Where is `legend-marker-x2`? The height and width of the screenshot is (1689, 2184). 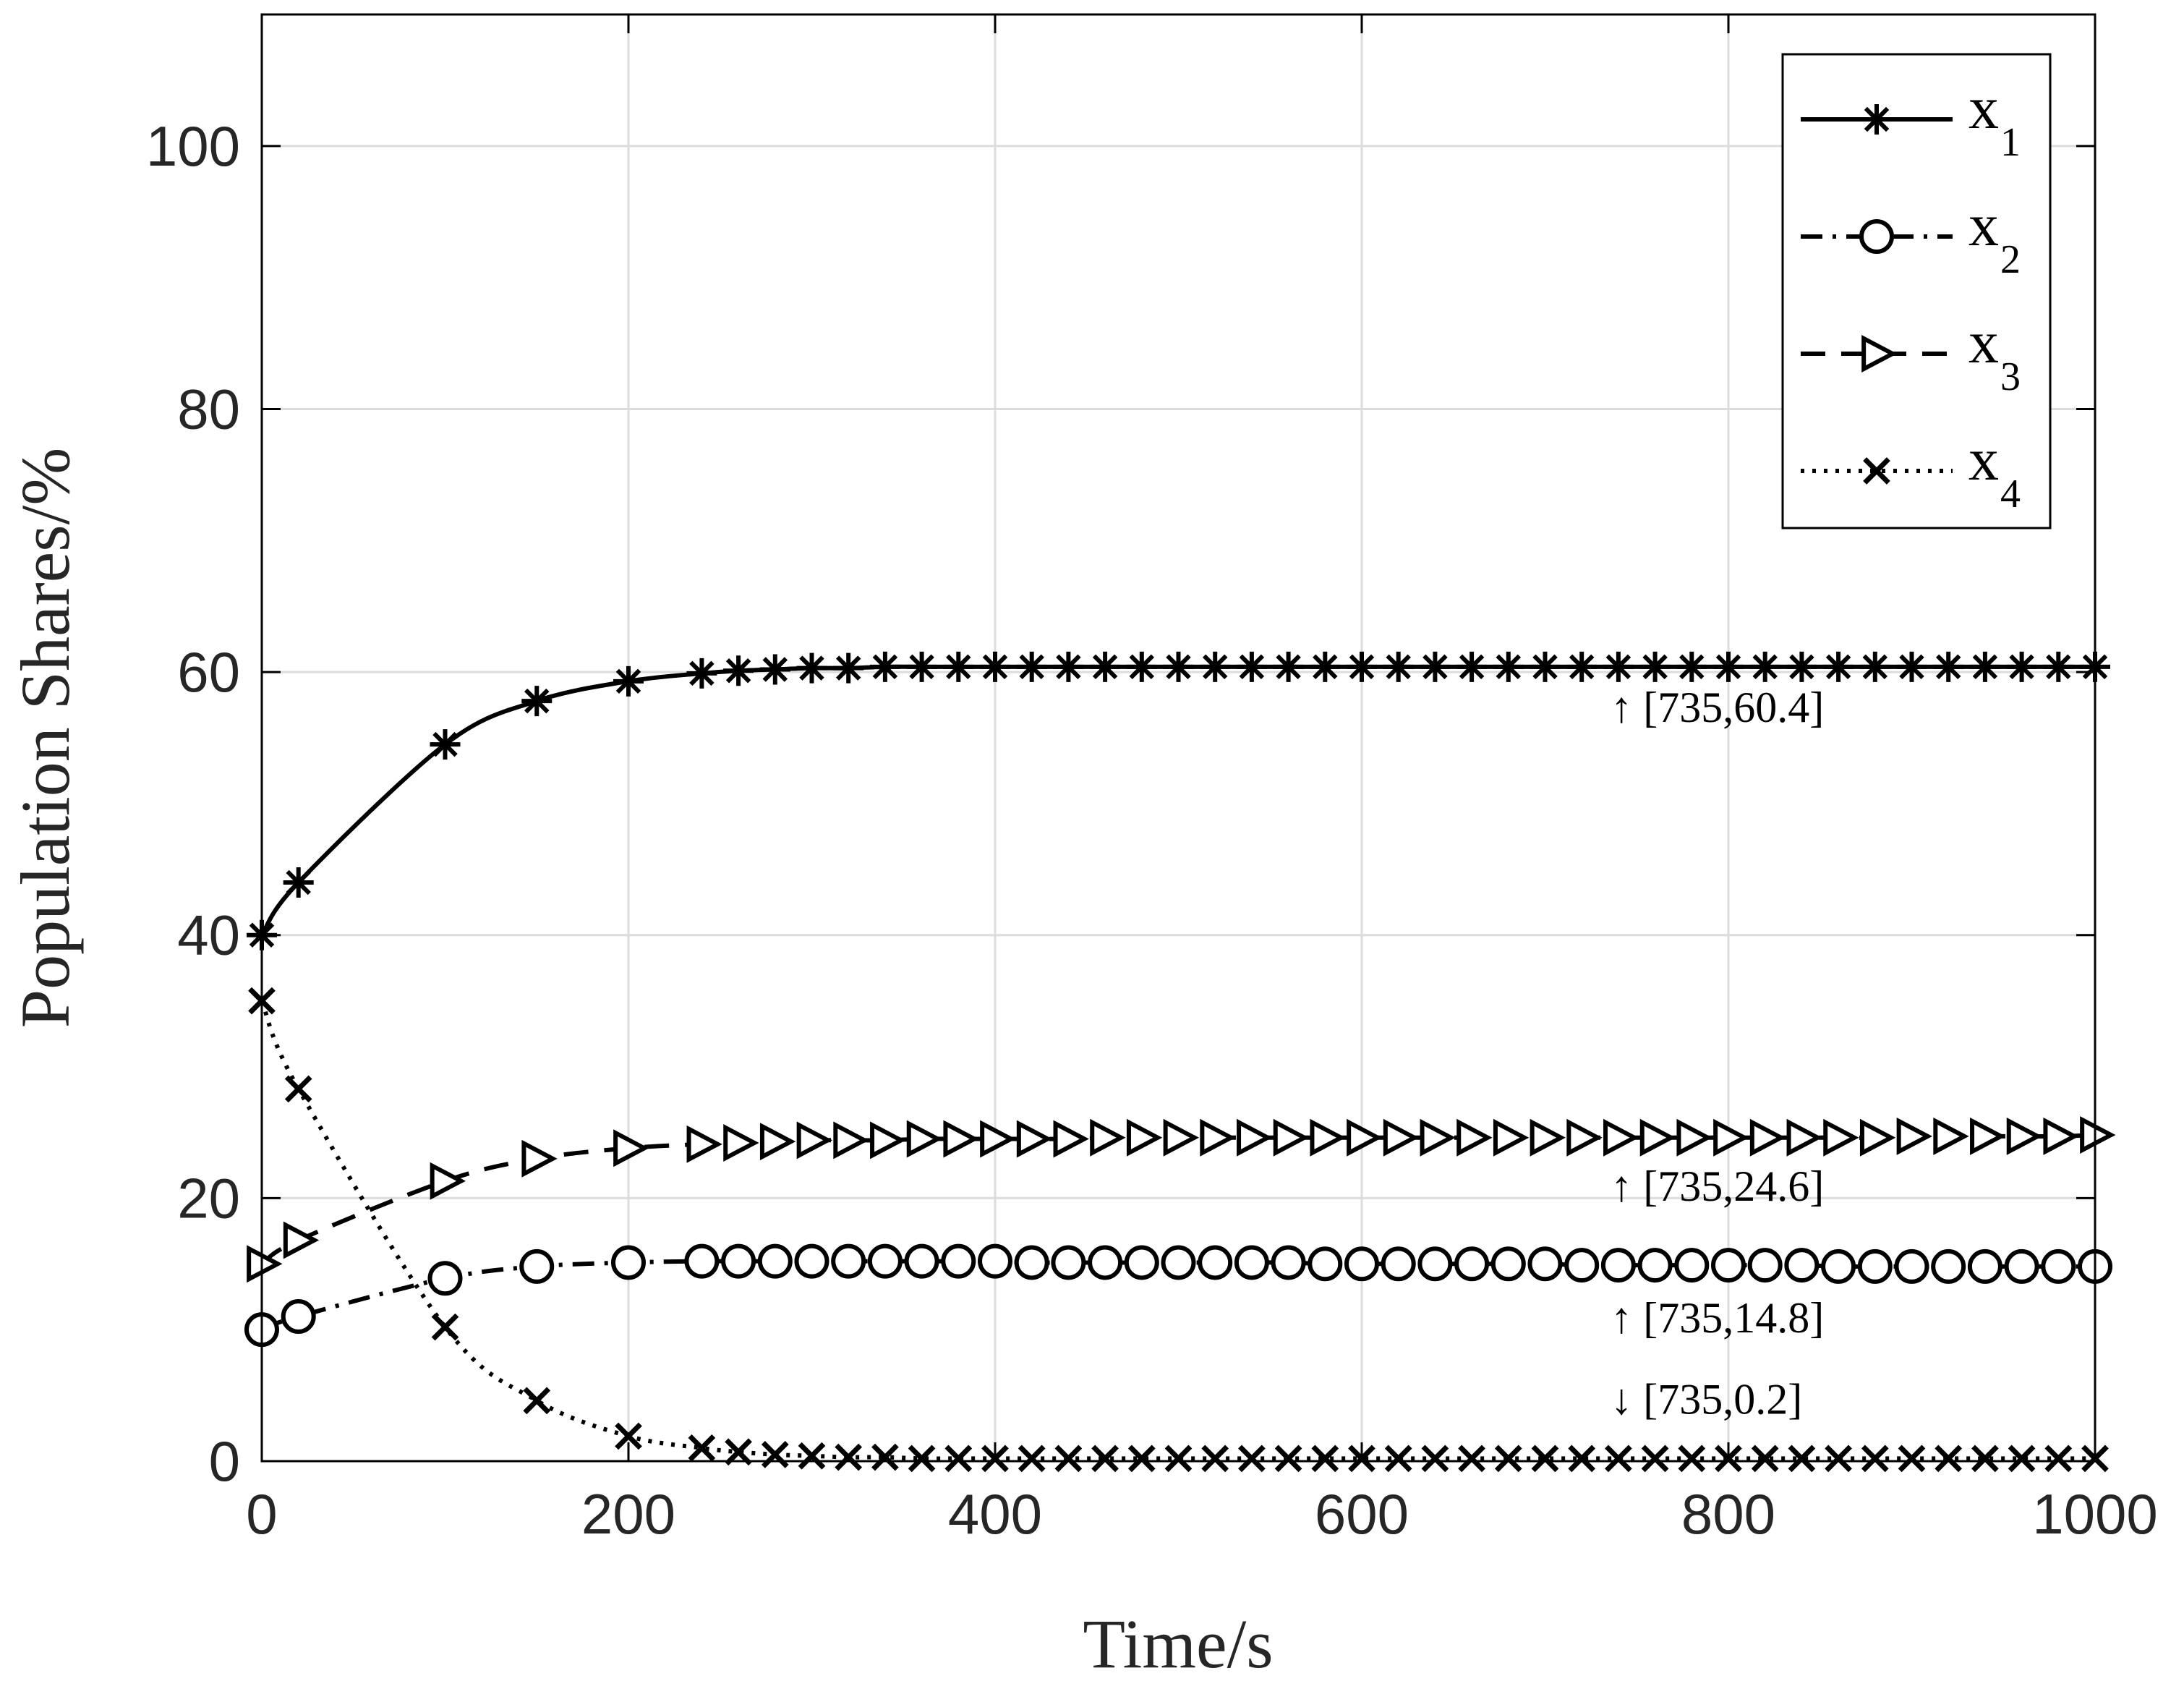 legend-marker-x2 is located at coordinates (1876, 236).